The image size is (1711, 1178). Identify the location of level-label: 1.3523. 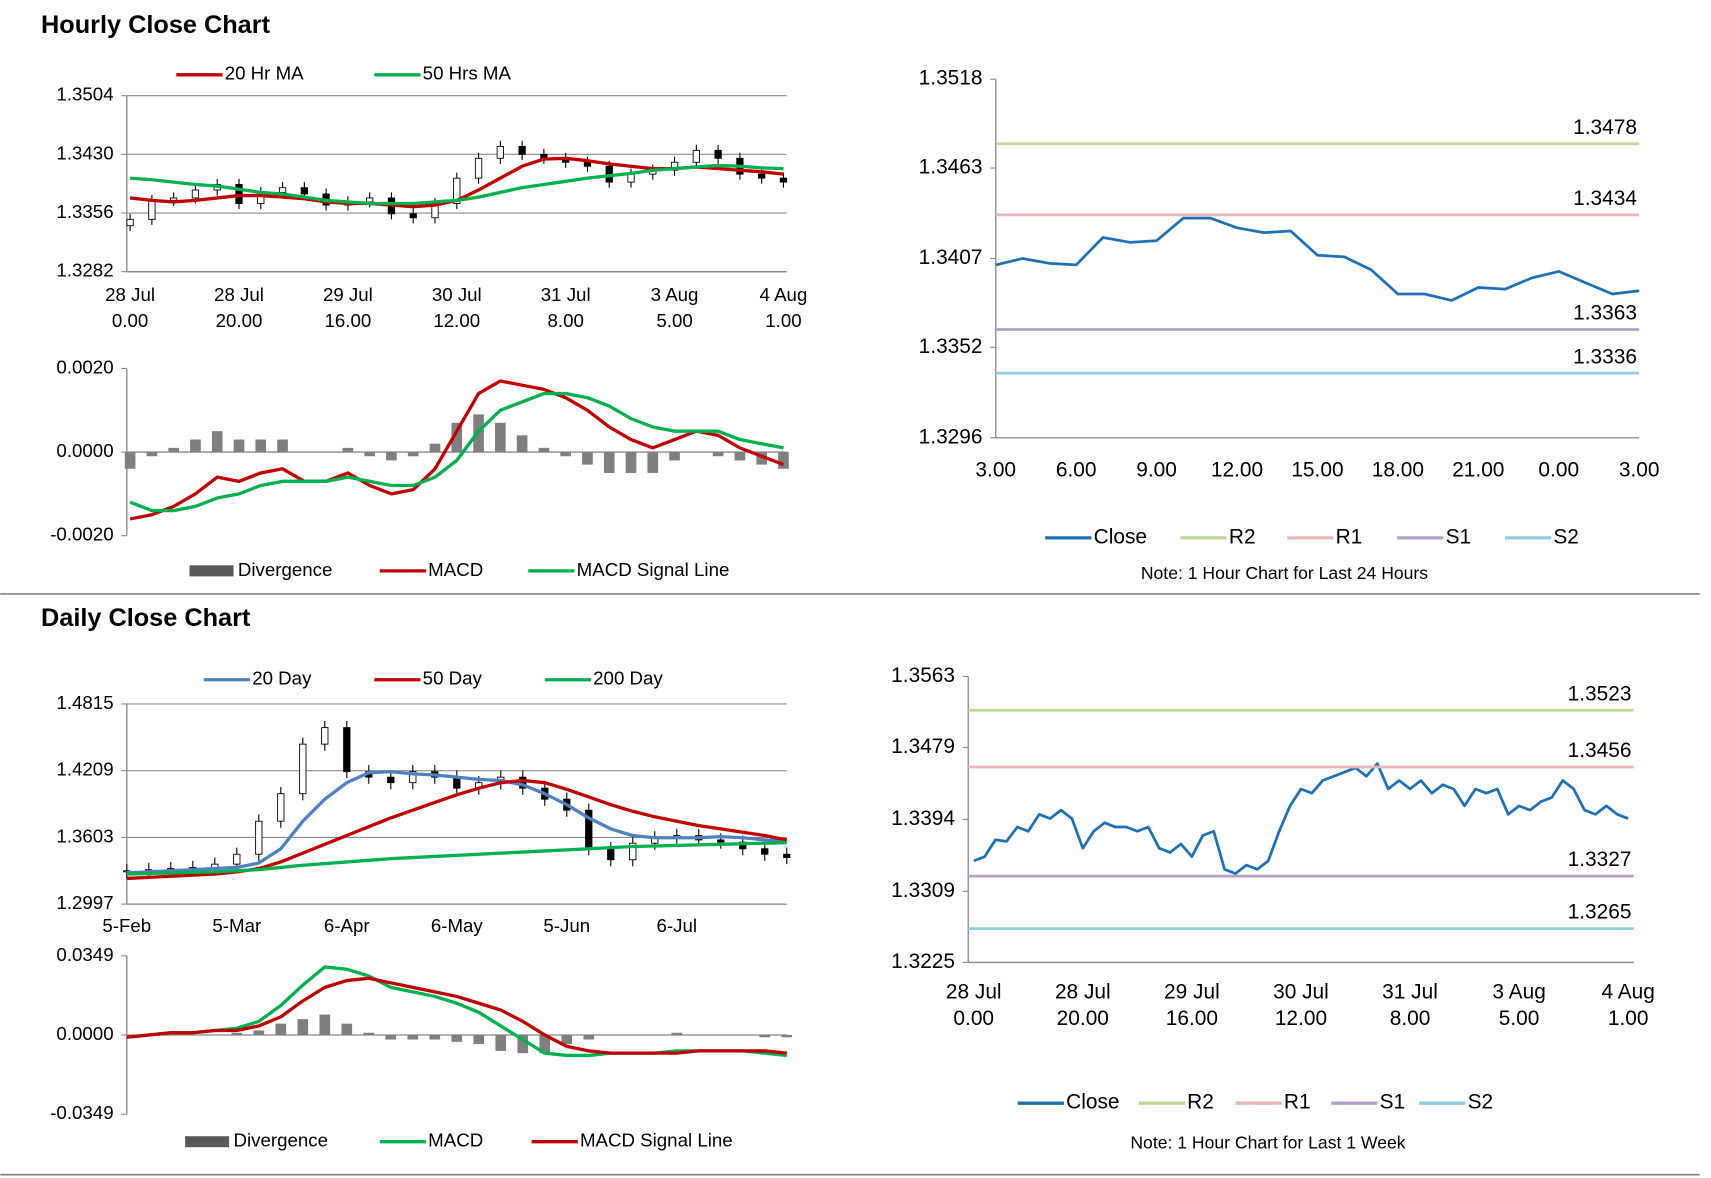
(1600, 693).